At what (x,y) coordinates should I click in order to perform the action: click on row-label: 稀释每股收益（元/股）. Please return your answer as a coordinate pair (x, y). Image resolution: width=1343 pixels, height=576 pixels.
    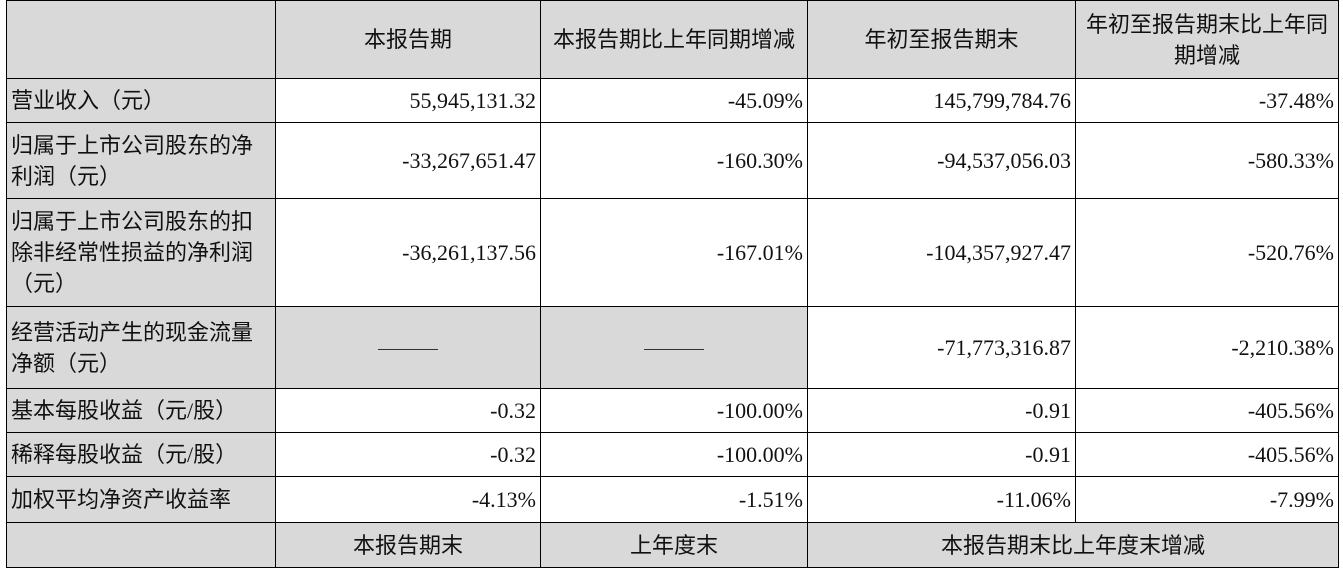
    Looking at the image, I should click on (141, 454).